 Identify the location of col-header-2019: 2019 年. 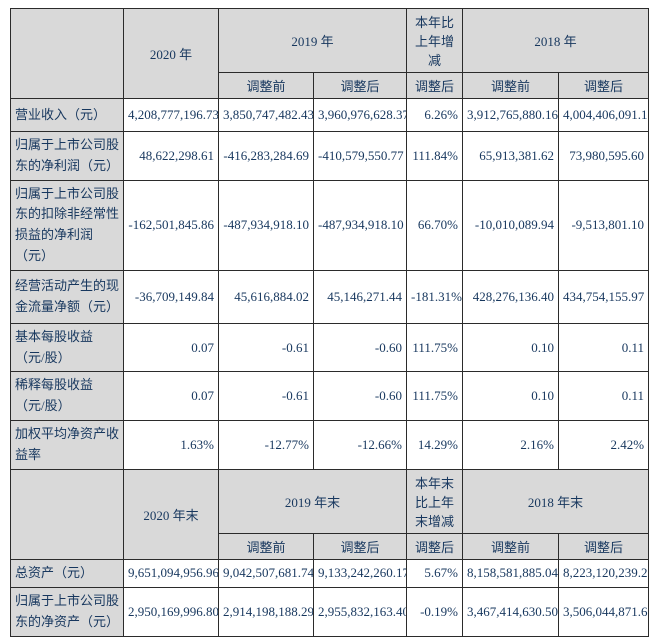
(312, 40).